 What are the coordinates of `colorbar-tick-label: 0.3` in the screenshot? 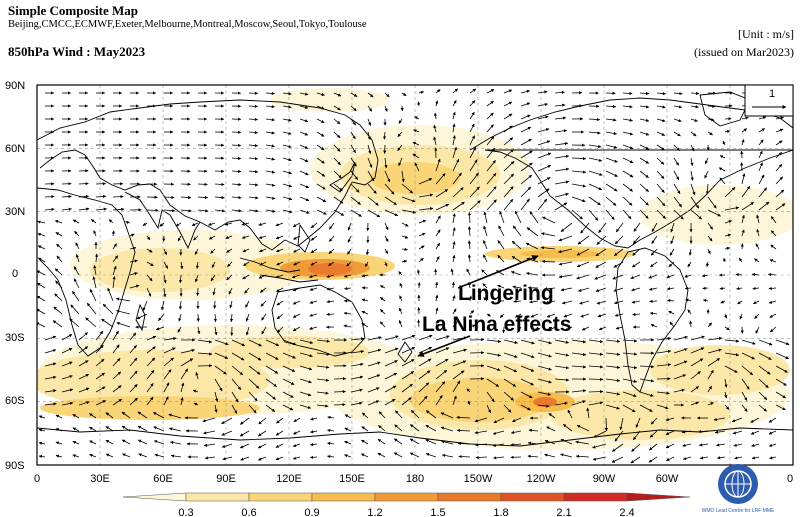 It's located at (185, 512).